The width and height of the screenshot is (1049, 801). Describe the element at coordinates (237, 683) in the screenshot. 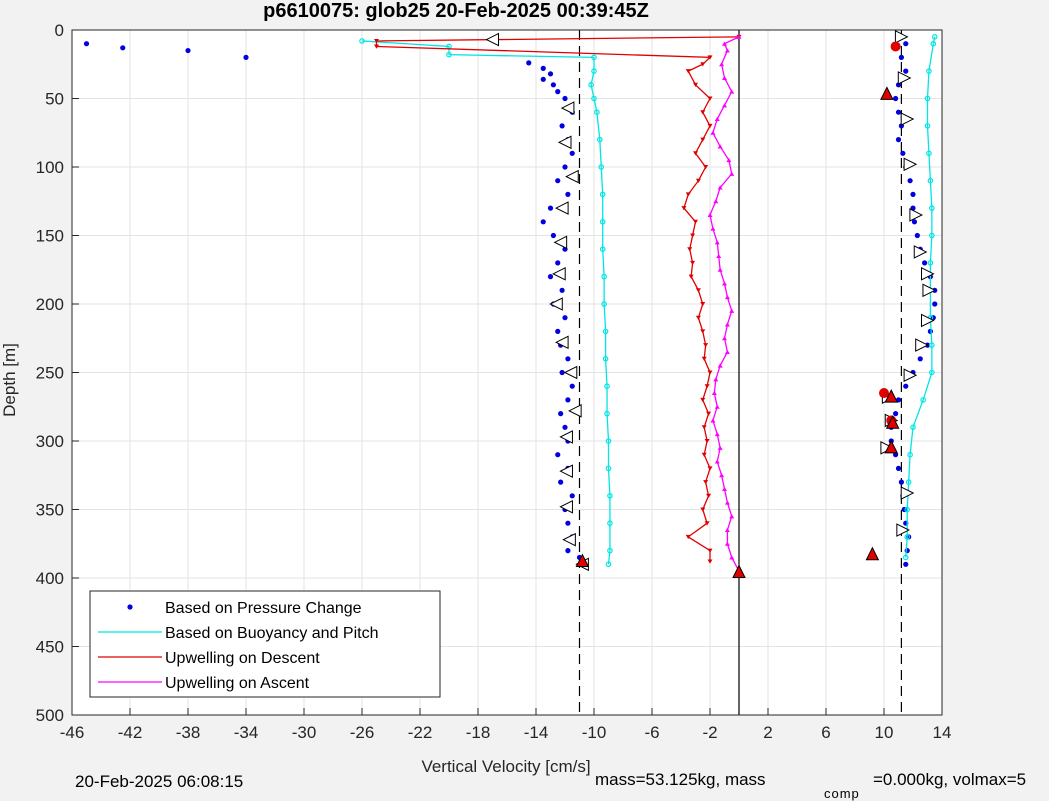

I see `legend-label: Upwelling on Ascent` at that location.